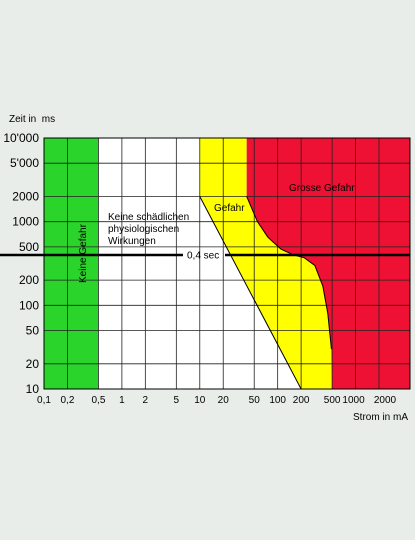 This screenshot has width=415, height=540. Describe the element at coordinates (25, 196) in the screenshot. I see `y-tick-label: 2000` at that location.